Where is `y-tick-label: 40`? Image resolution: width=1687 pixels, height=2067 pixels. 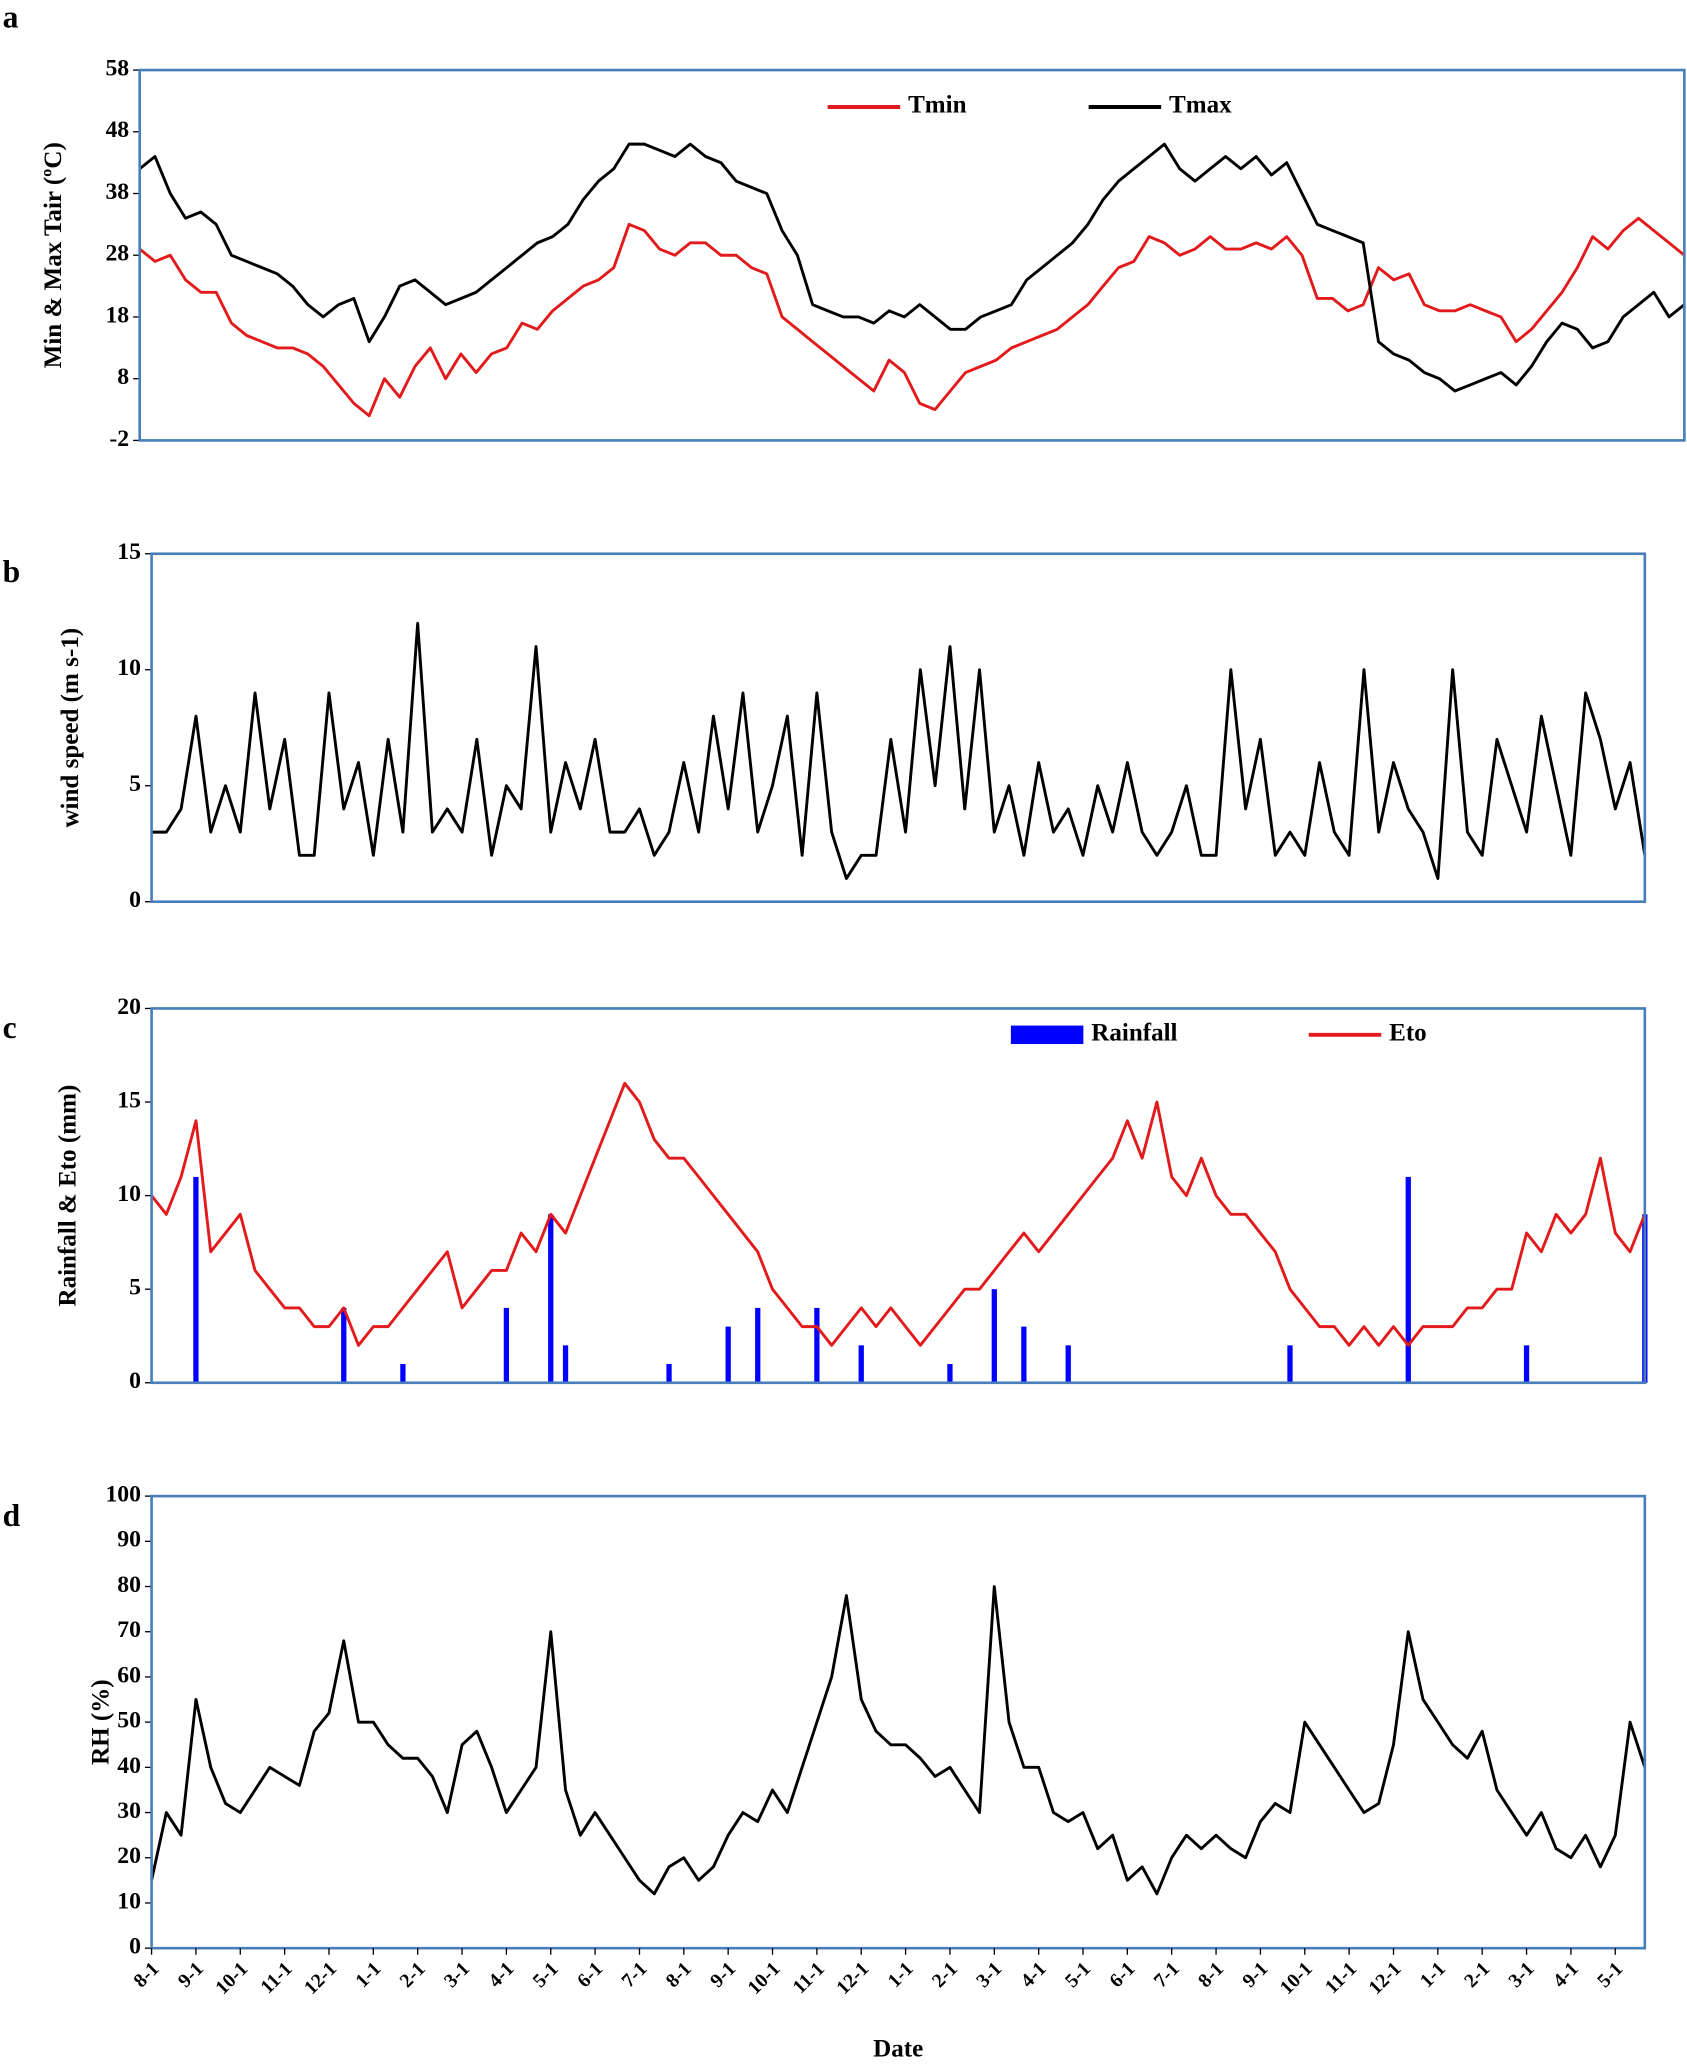 y-tick-label: 40 is located at coordinates (129, 1766).